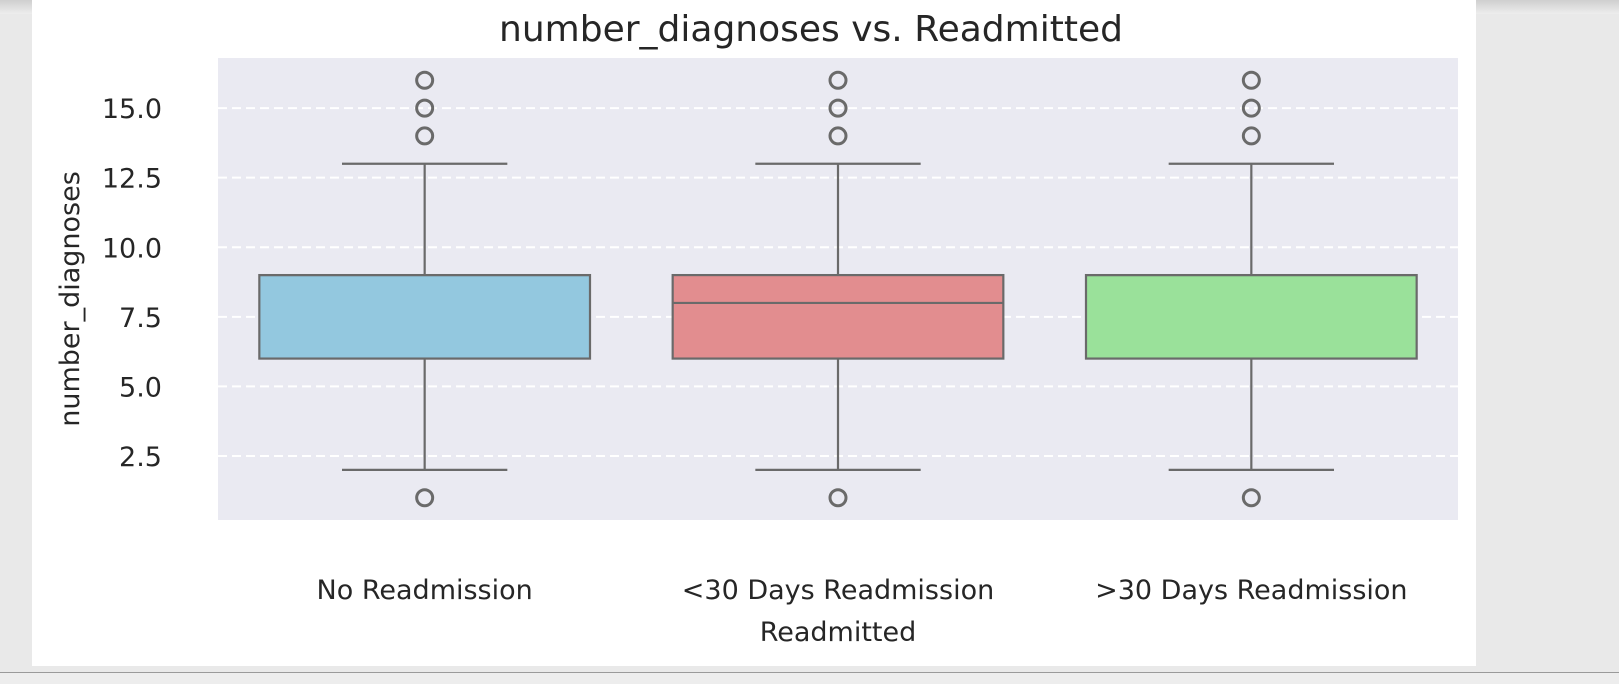 The width and height of the screenshot is (1619, 684). Describe the element at coordinates (1251, 590) in the screenshot. I see `x-tick-label: >30 Days Readmission` at that location.